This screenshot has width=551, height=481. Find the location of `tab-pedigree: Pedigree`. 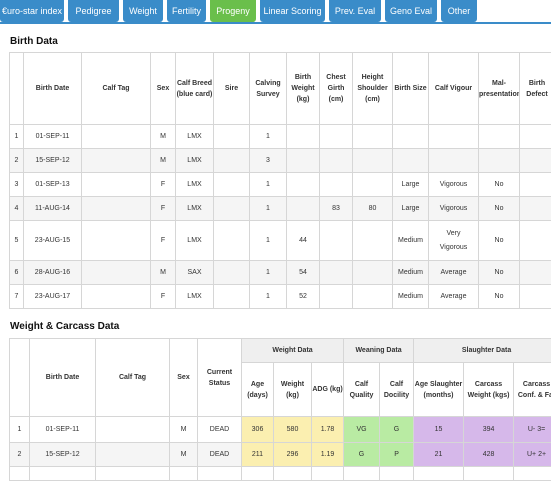

tab-pedigree: Pedigree is located at coordinates (93, 11).